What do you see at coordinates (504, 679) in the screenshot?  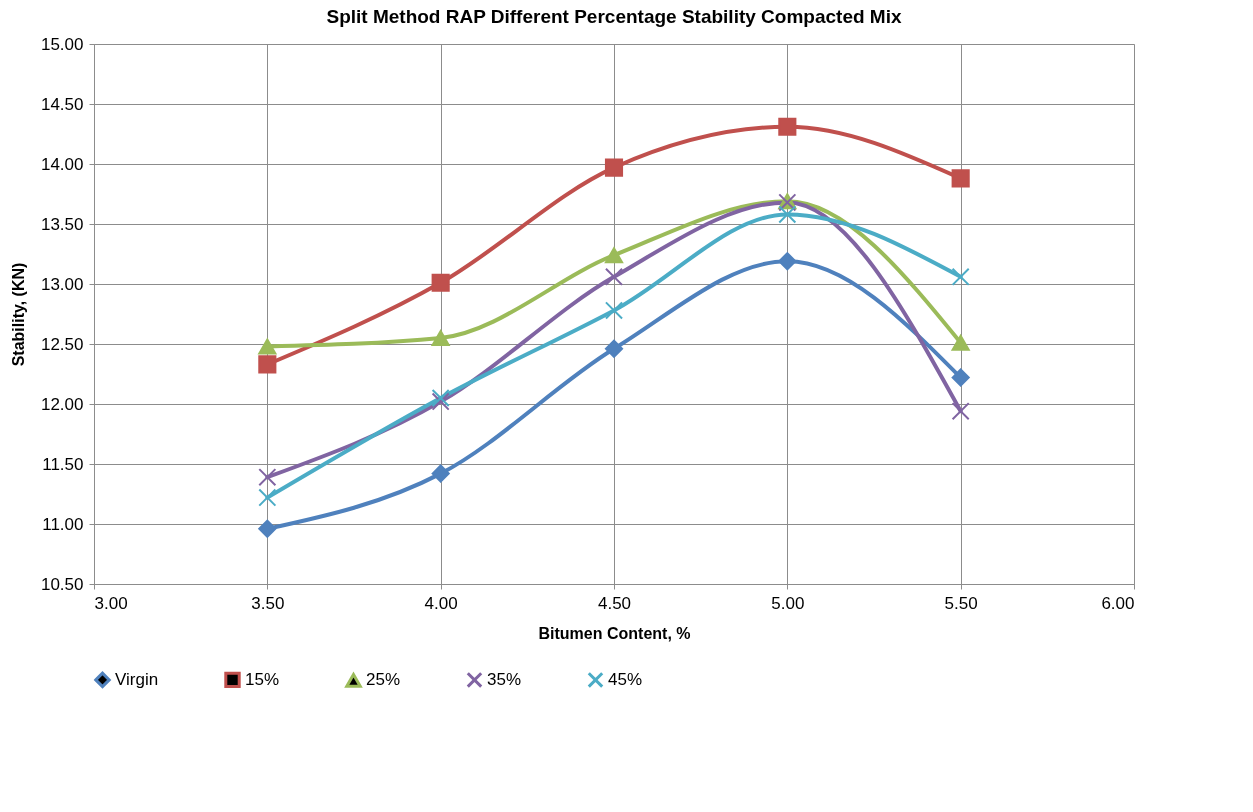 I see `legend-label: 35%` at bounding box center [504, 679].